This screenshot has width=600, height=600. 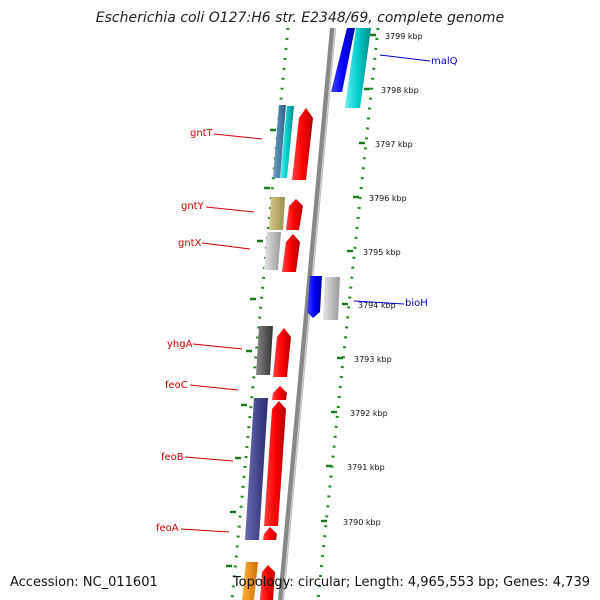 I want to click on gene-gntT-steel, so click(x=279, y=141).